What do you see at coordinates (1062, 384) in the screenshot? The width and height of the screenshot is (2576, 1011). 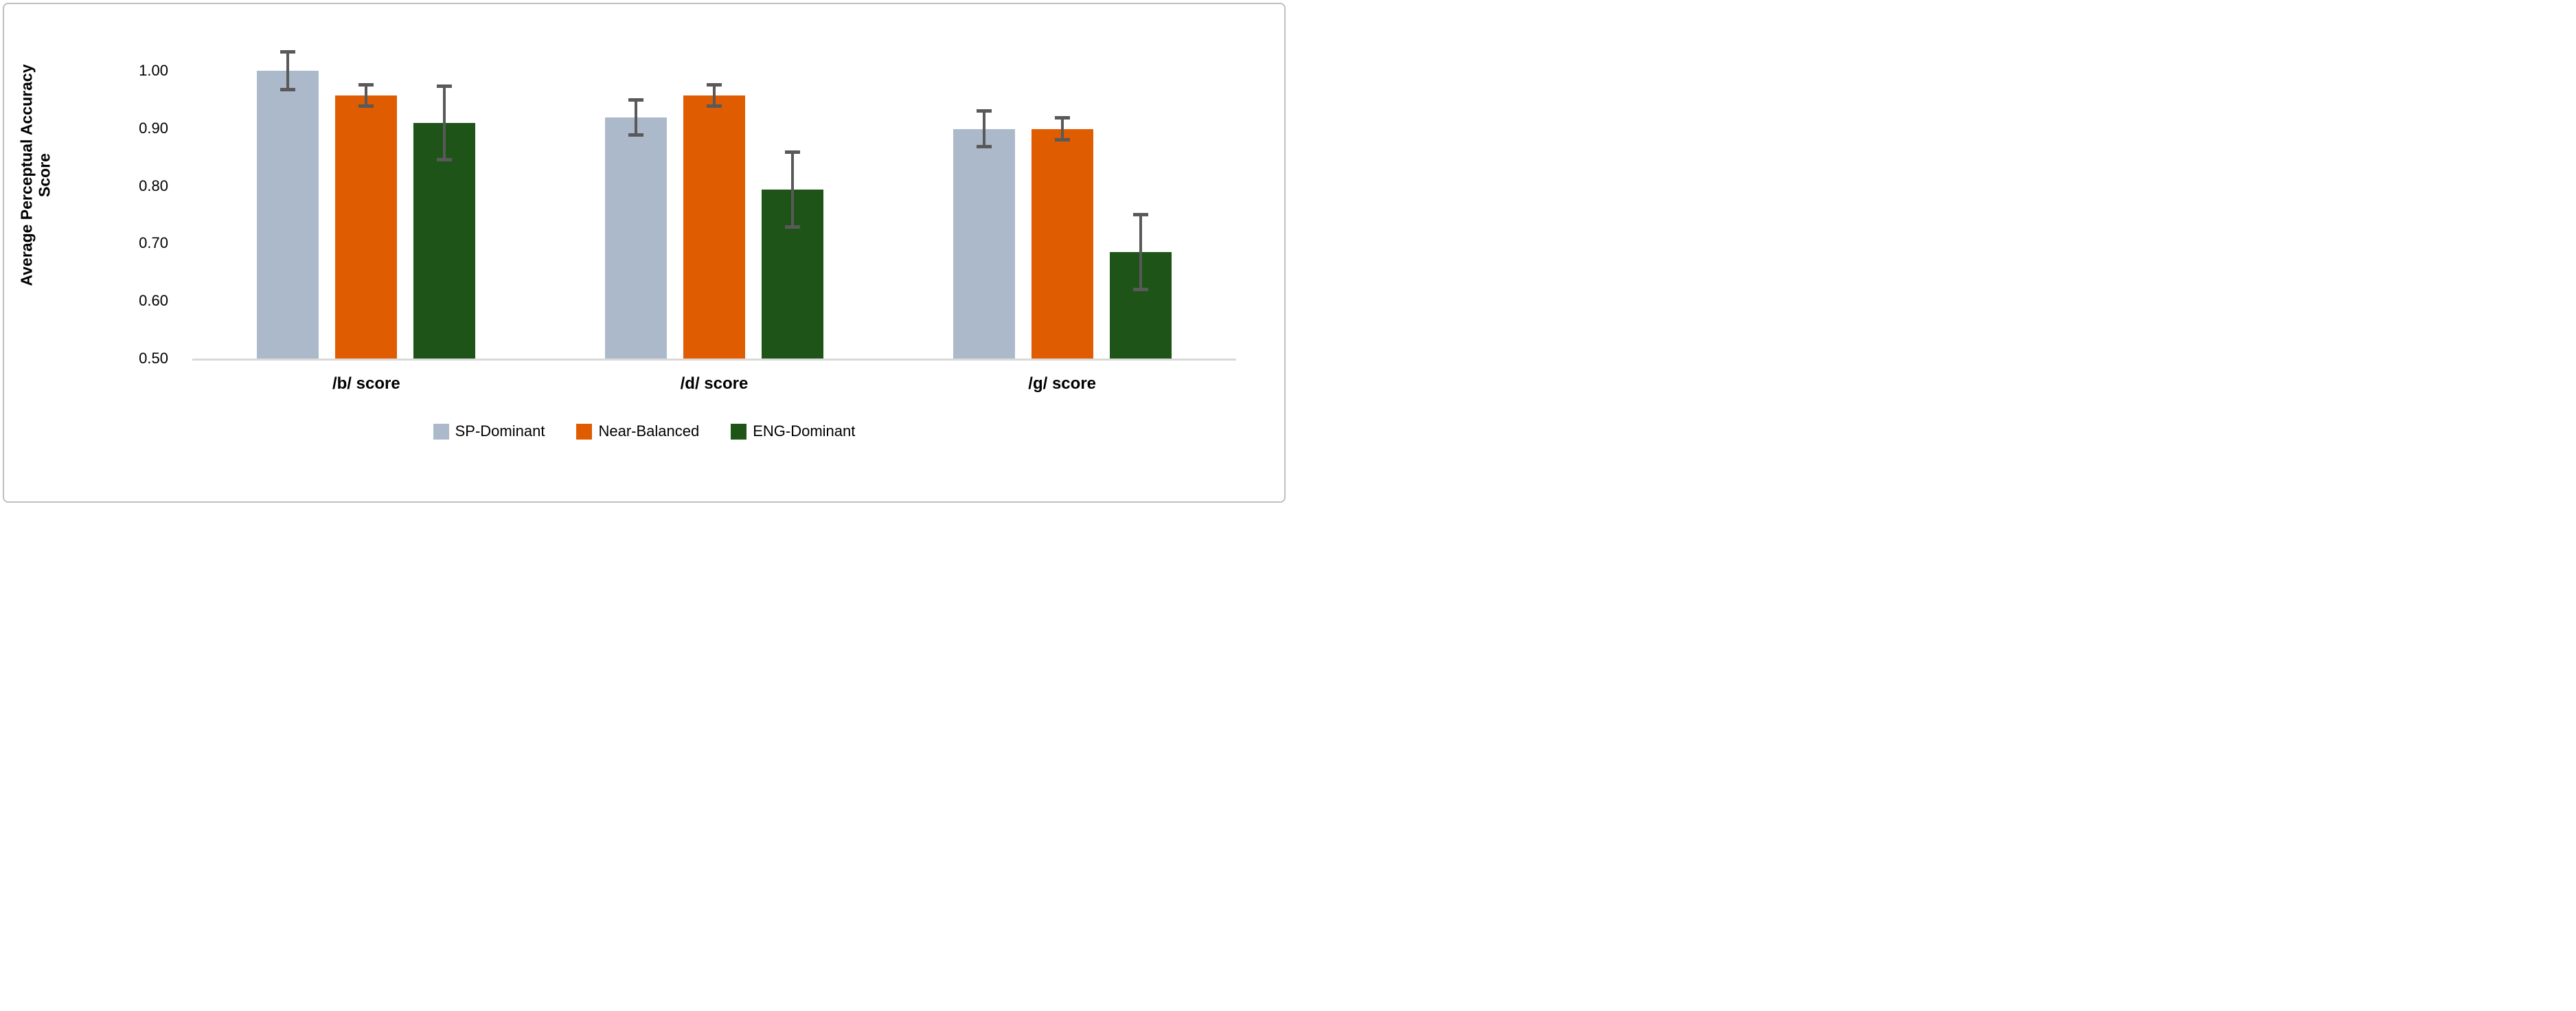 I see `x-axis-label: /g/ score` at bounding box center [1062, 384].